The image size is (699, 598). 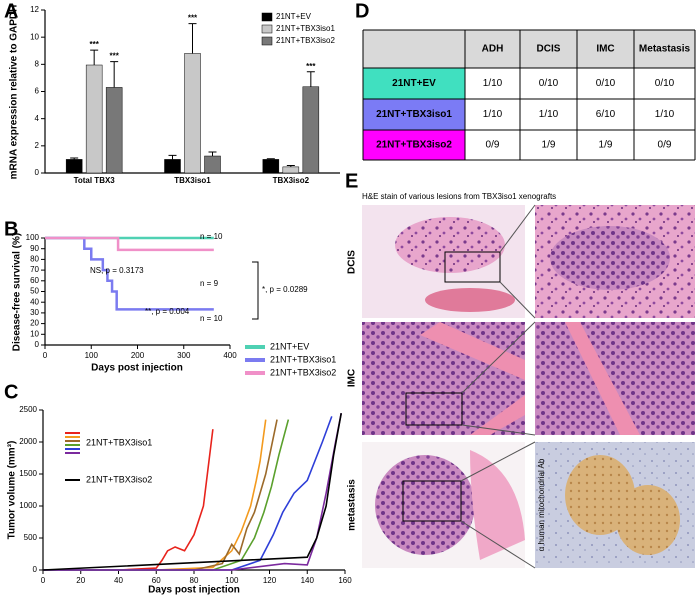 What do you see at coordinates (117, 270) in the screenshot?
I see `annotation: NS, p = 0.3173` at bounding box center [117, 270].